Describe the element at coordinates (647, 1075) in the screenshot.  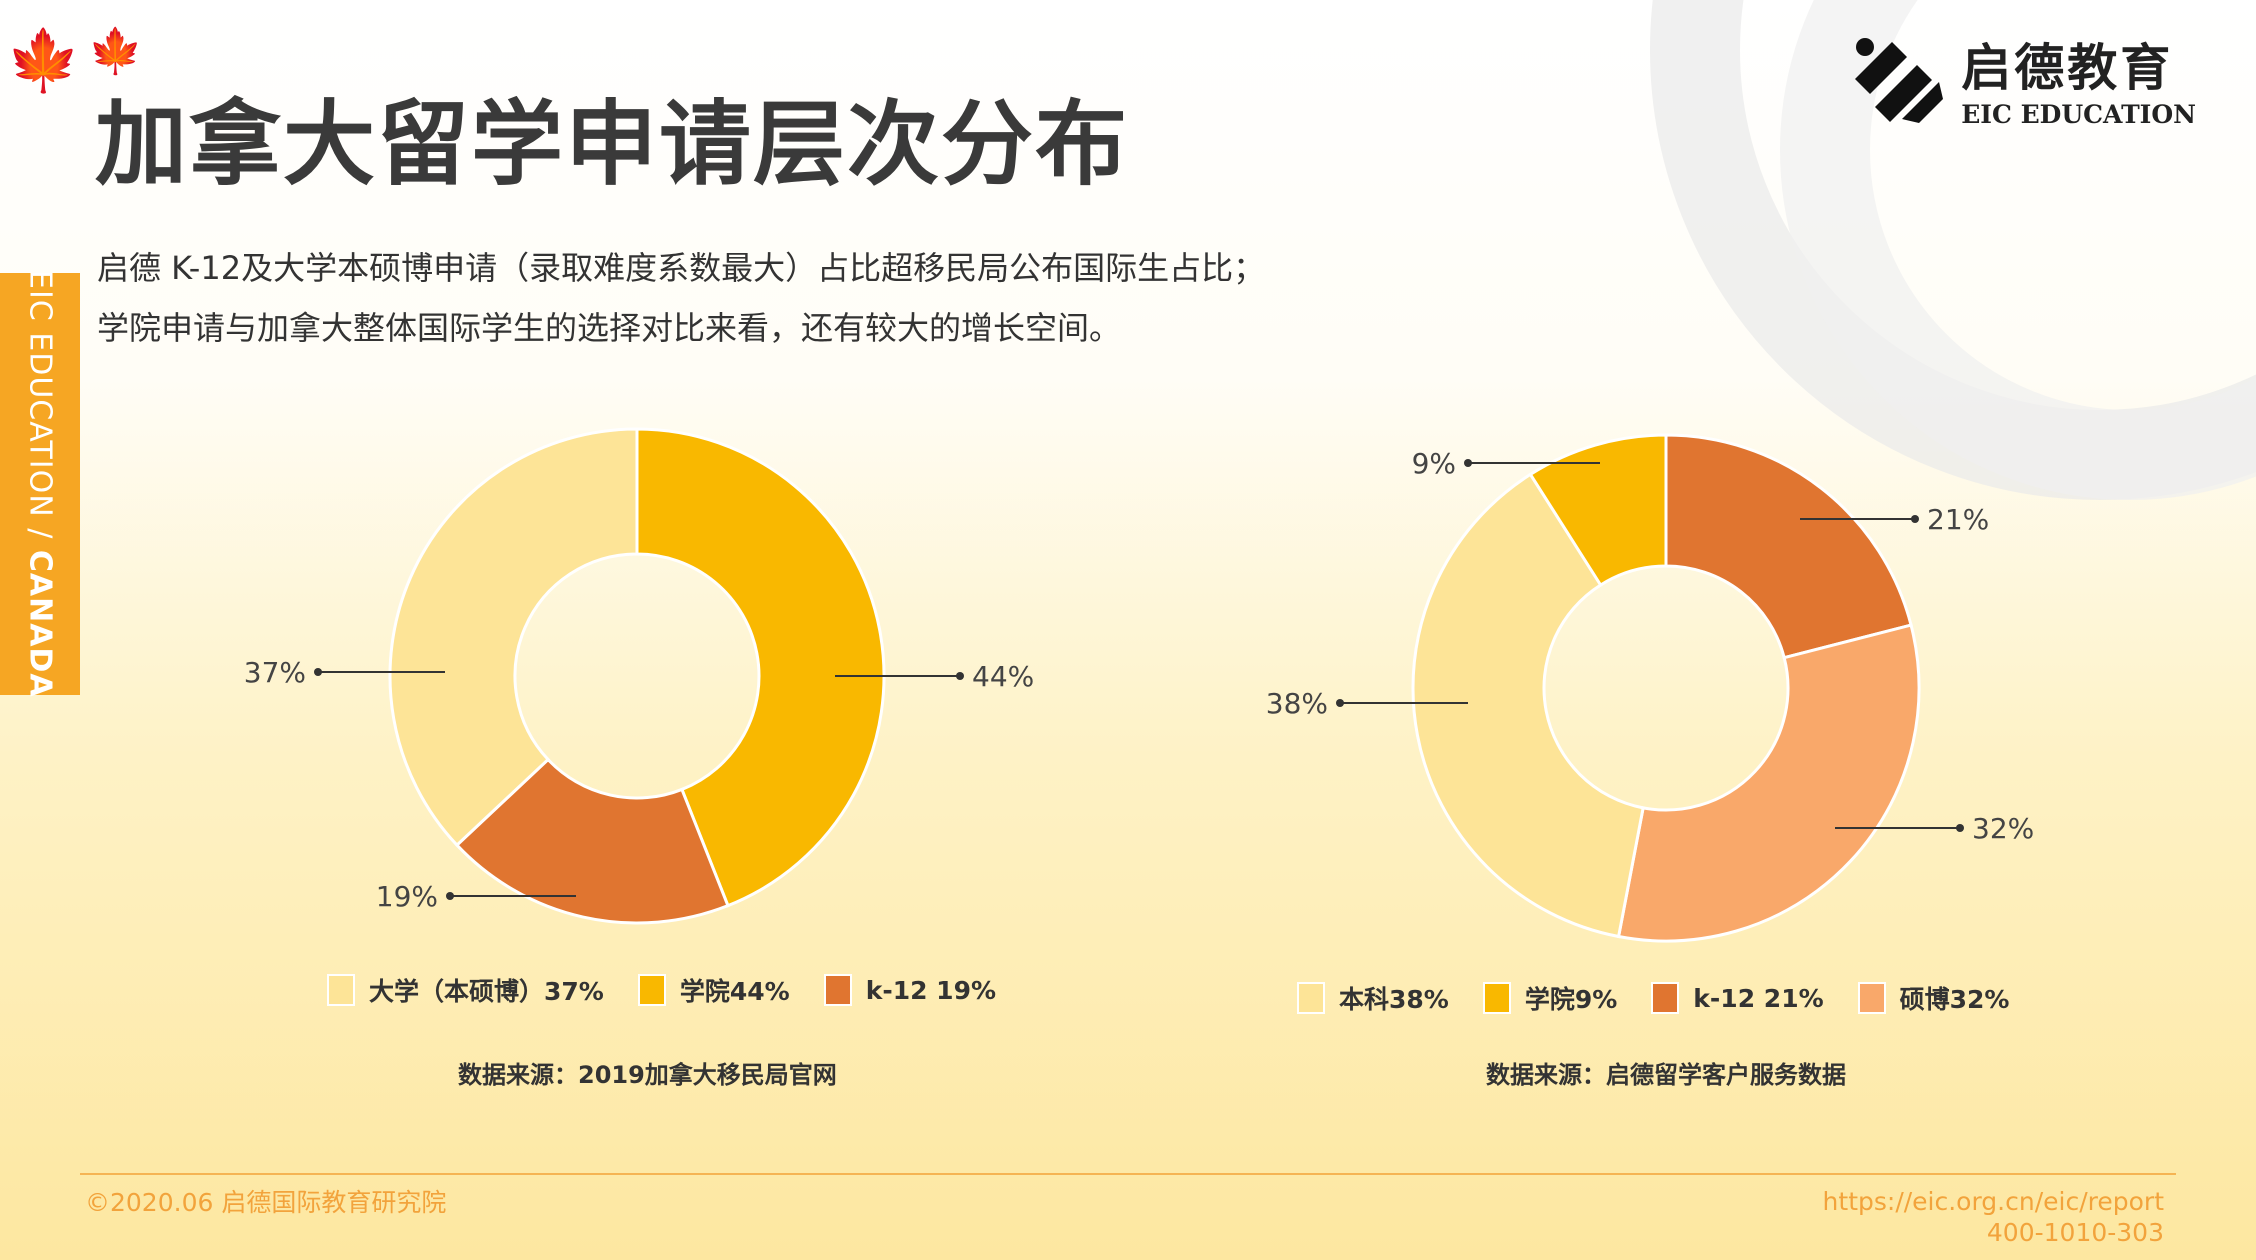
I see `source-left: 数据来源：2019加拿大移民局官网` at that location.